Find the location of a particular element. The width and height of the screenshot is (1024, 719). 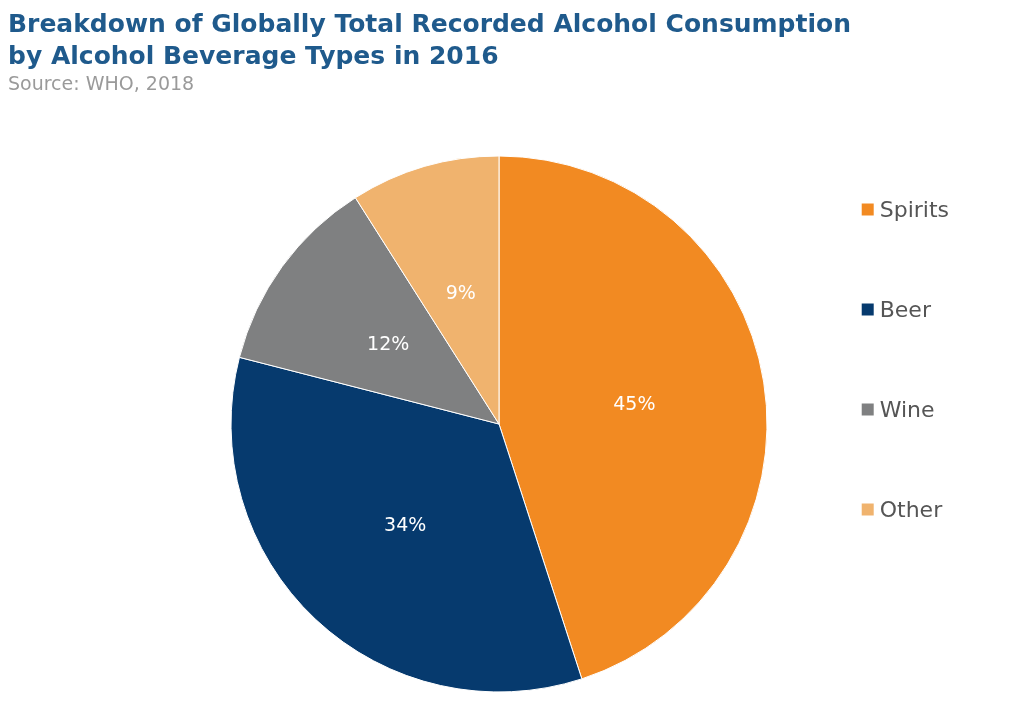

data-label: 9% is located at coordinates (460, 292).